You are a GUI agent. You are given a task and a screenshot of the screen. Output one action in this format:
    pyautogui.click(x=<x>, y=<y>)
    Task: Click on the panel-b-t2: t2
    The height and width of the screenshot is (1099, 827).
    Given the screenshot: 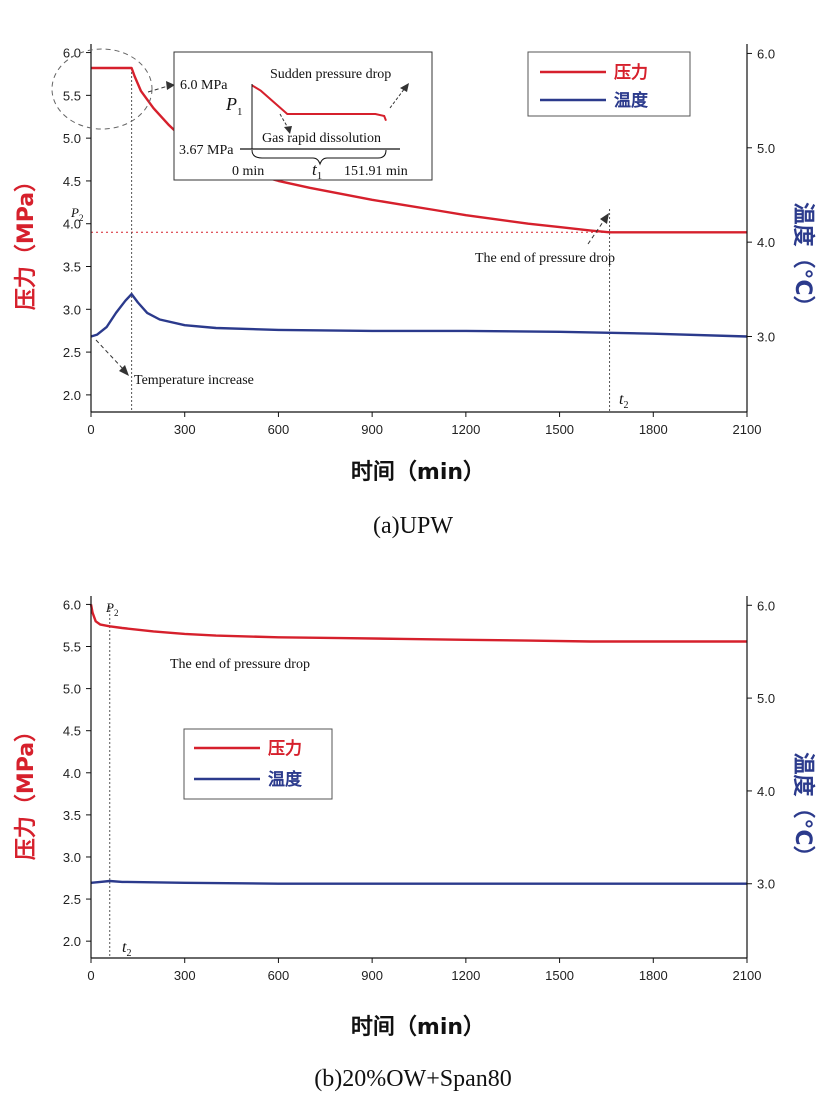 What is the action you would take?
    pyautogui.click(x=126, y=949)
    